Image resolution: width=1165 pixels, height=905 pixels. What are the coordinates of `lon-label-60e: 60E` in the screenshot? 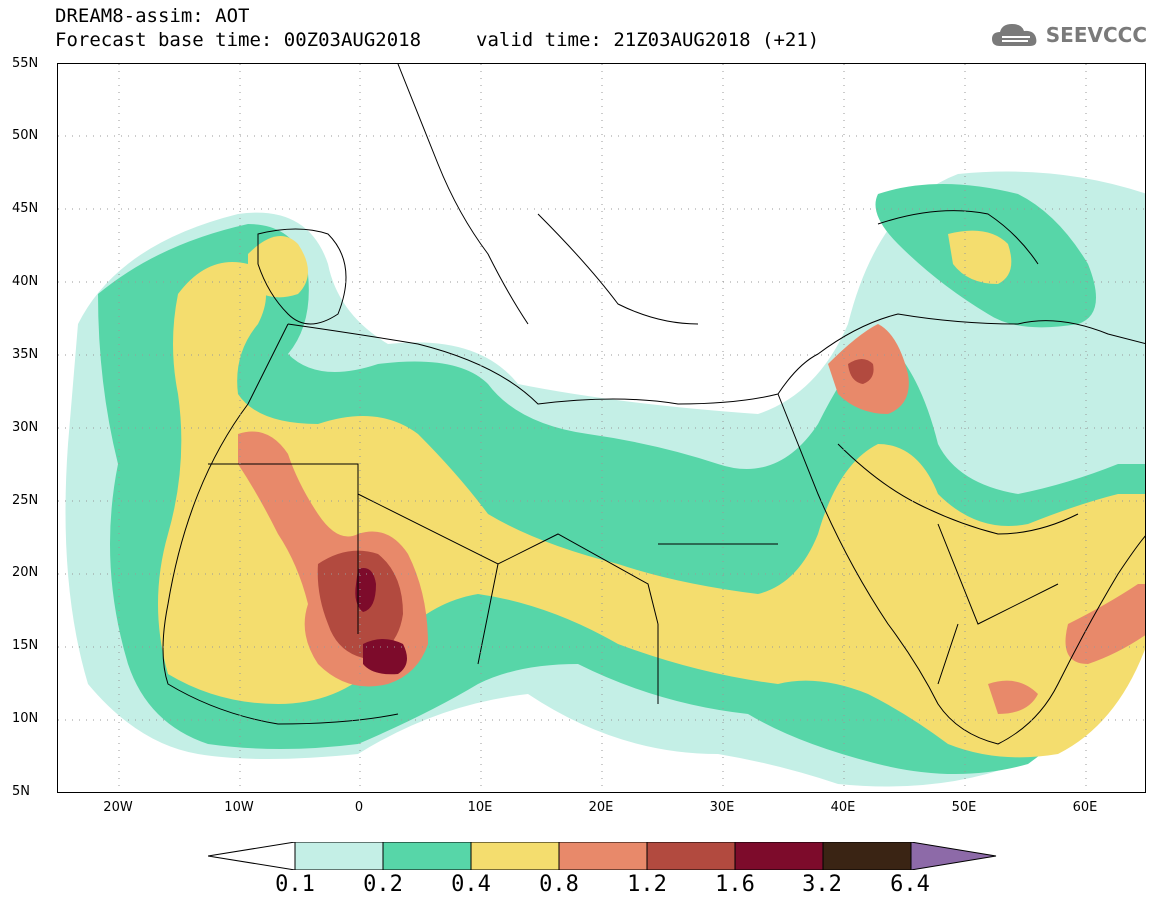 It's located at (1085, 807).